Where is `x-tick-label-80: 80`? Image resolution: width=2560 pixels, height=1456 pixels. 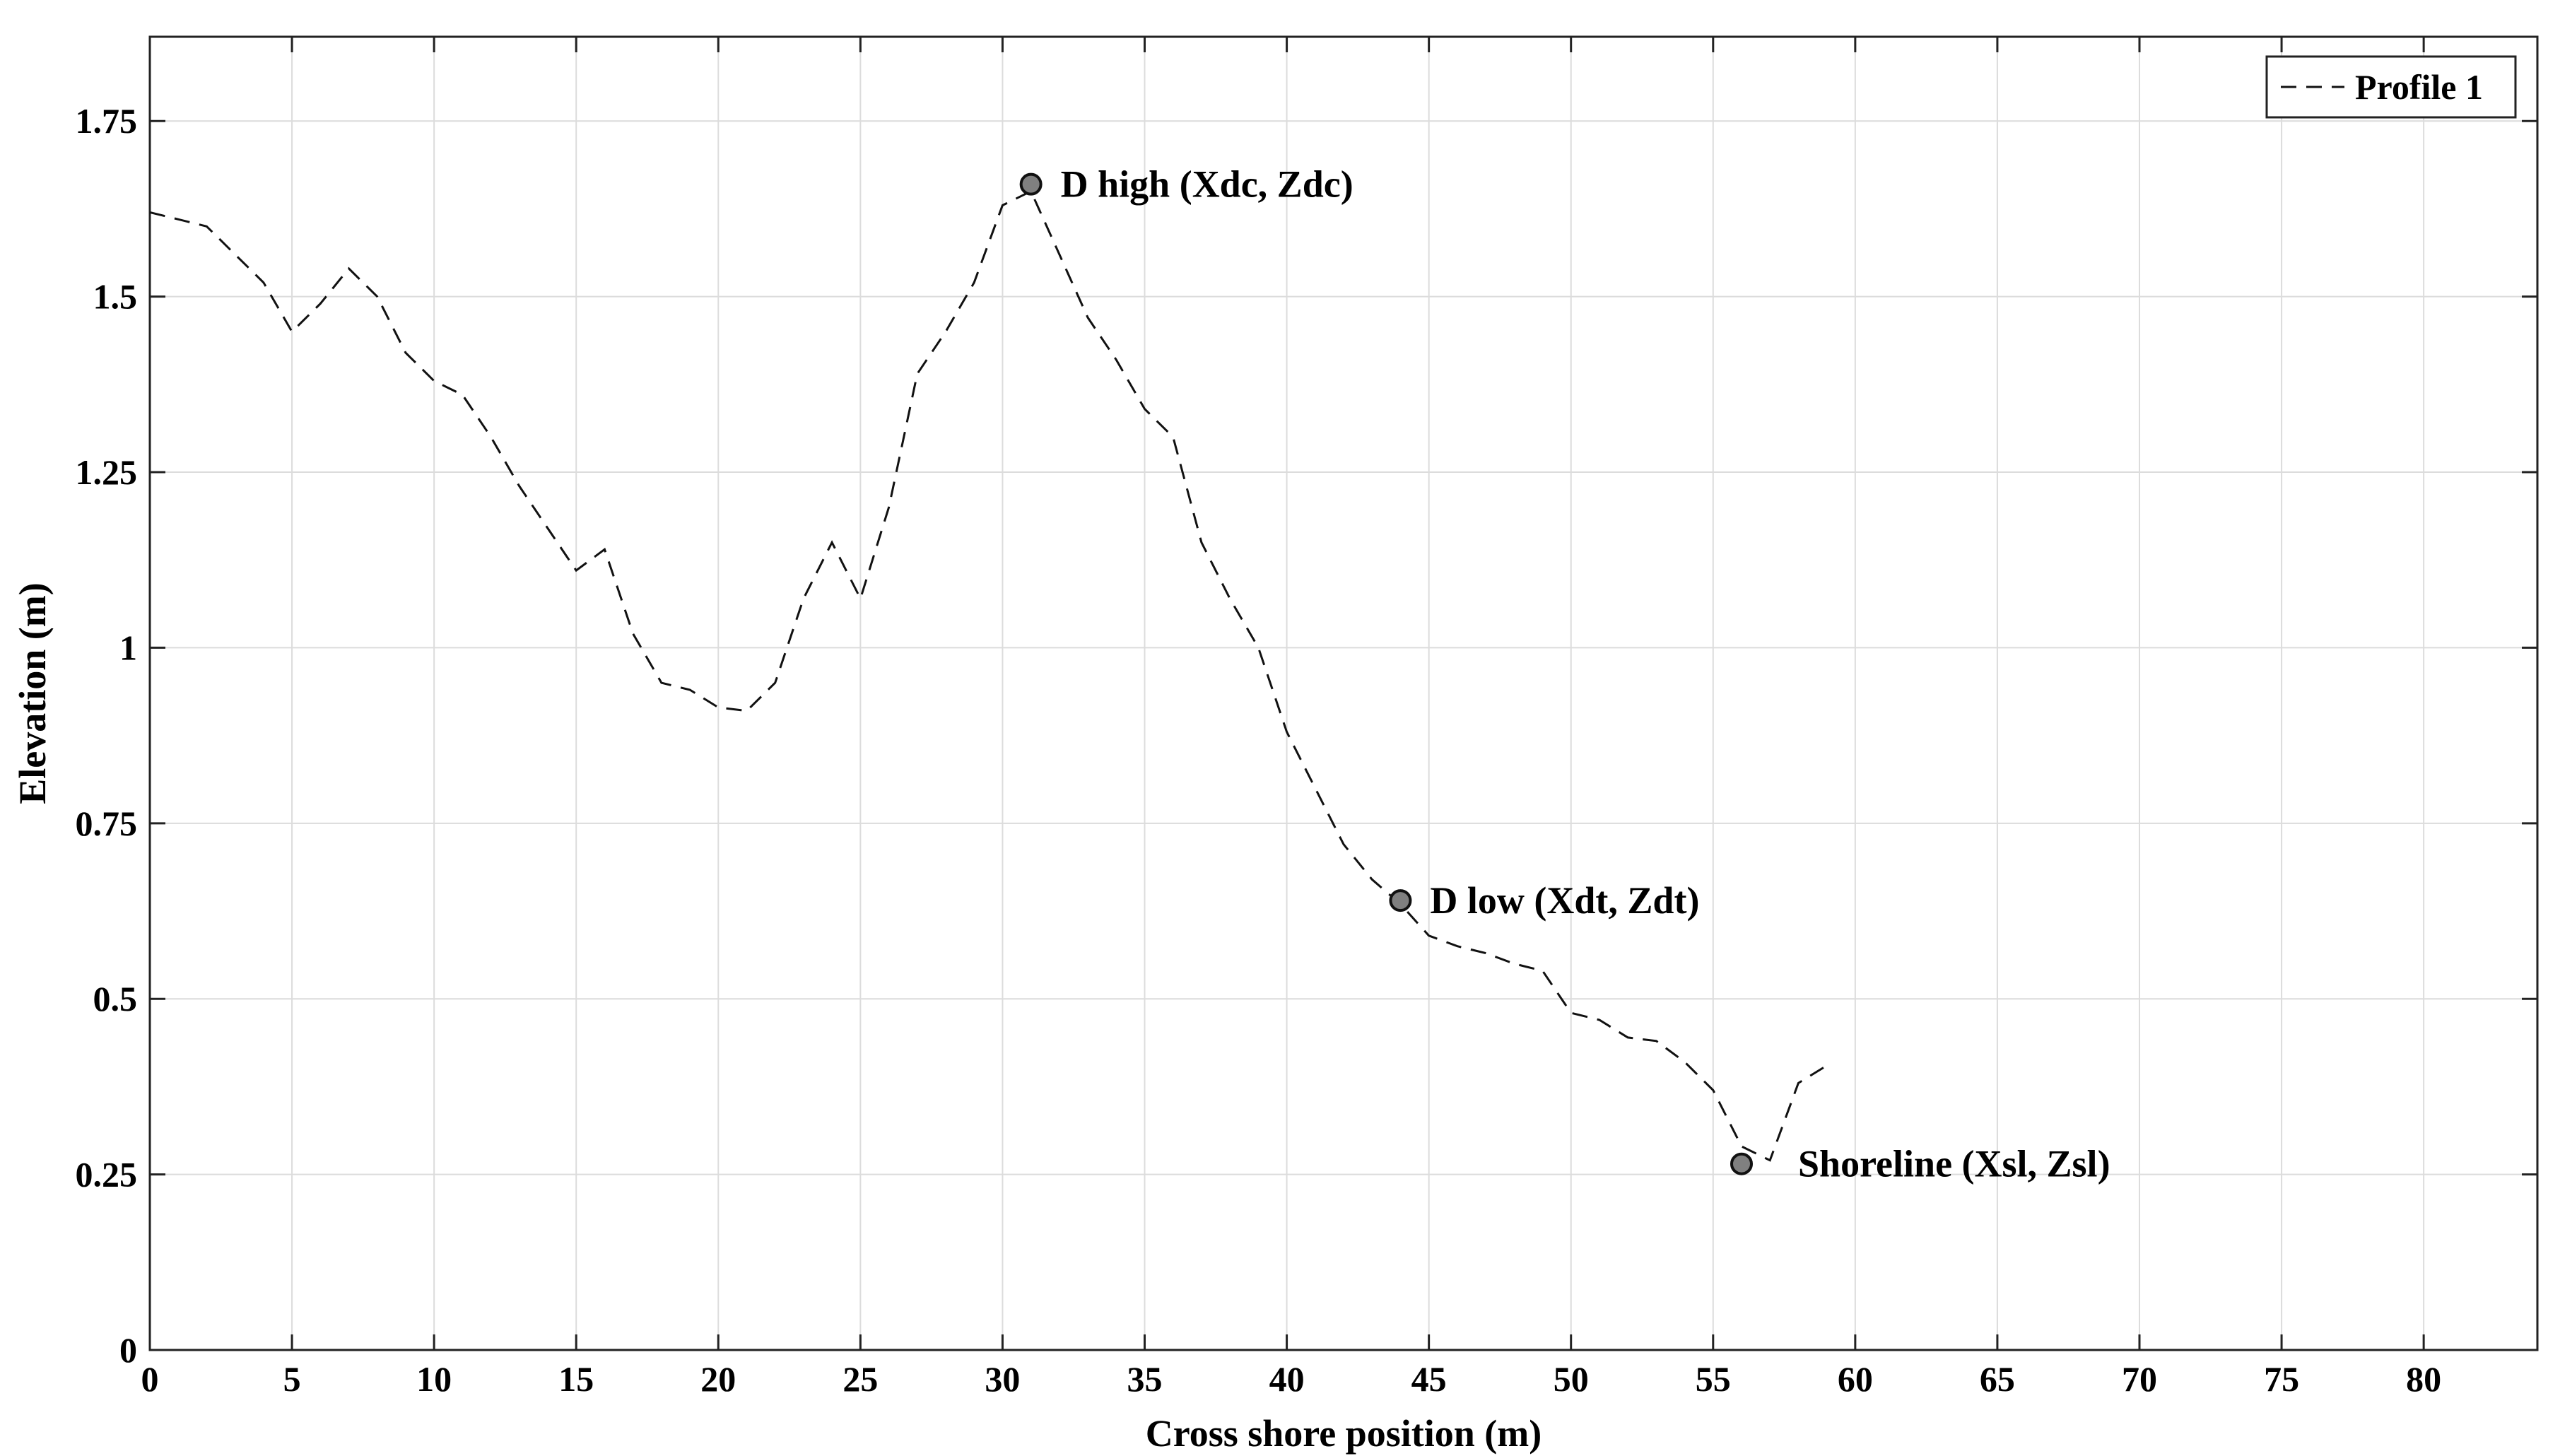 x-tick-label-80: 80 is located at coordinates (2423, 1379).